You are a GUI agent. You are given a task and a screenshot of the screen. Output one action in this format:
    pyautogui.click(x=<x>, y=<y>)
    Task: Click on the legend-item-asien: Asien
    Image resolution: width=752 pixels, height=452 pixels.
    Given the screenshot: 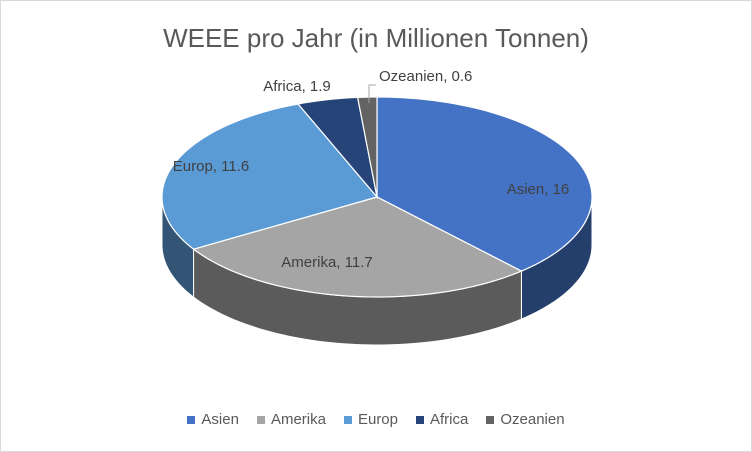 What is the action you would take?
    pyautogui.click(x=213, y=419)
    